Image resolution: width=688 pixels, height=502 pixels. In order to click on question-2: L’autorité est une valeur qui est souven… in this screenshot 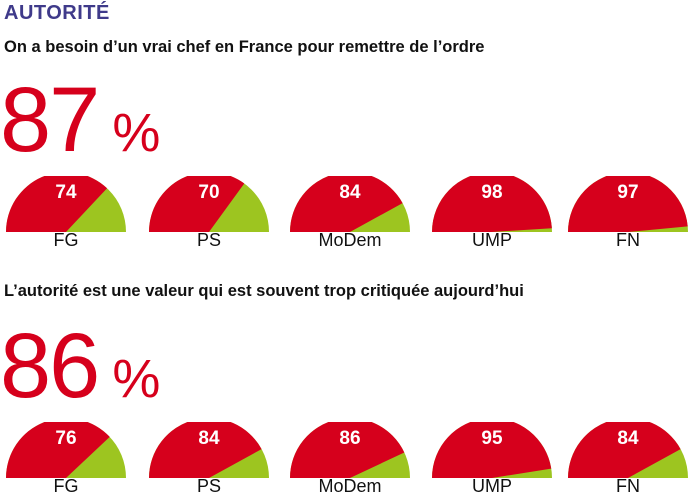, I will do `click(264, 291)`.